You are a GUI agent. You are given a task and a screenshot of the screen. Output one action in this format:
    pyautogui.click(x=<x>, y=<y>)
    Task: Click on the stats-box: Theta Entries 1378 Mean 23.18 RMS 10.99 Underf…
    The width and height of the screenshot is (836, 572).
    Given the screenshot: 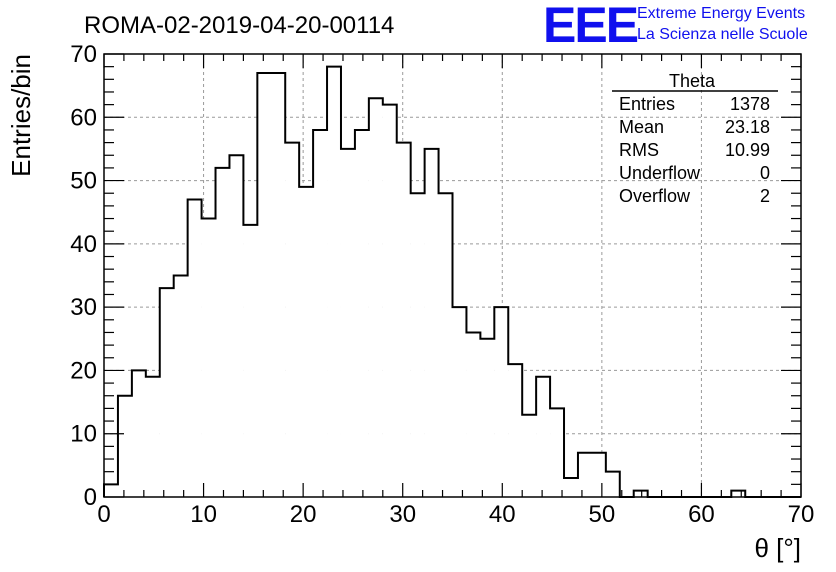 What is the action you would take?
    pyautogui.click(x=695, y=138)
    